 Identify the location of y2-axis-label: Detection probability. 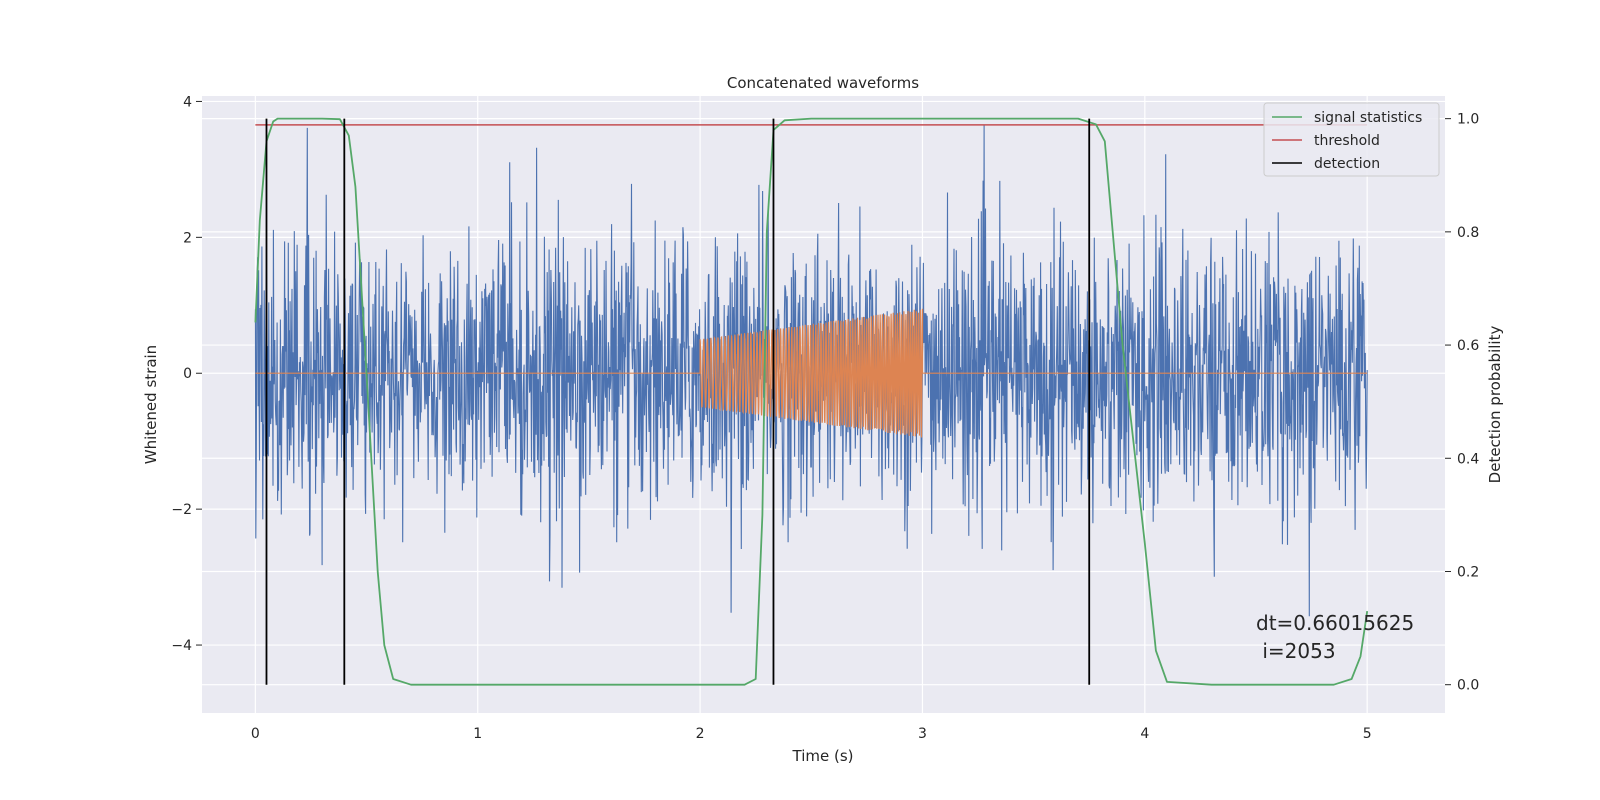
(1495, 405).